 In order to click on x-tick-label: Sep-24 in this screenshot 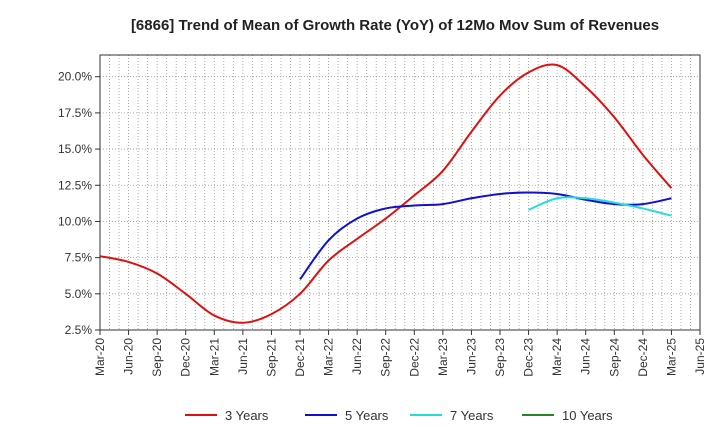, I will do `click(614, 357)`.